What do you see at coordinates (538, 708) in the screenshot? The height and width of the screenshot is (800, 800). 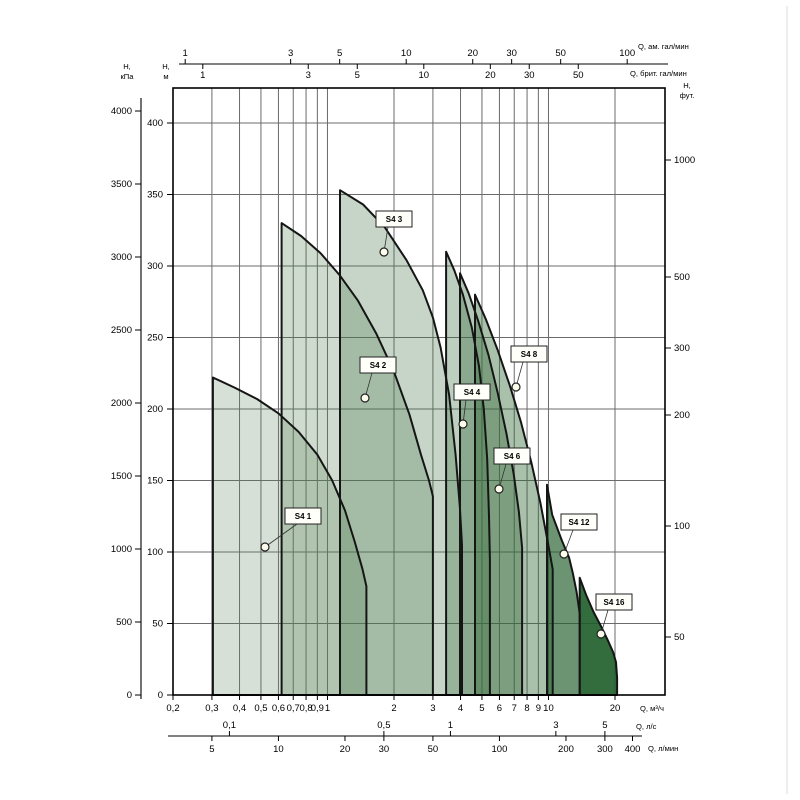 I see `m3h-tick-label: 9` at bounding box center [538, 708].